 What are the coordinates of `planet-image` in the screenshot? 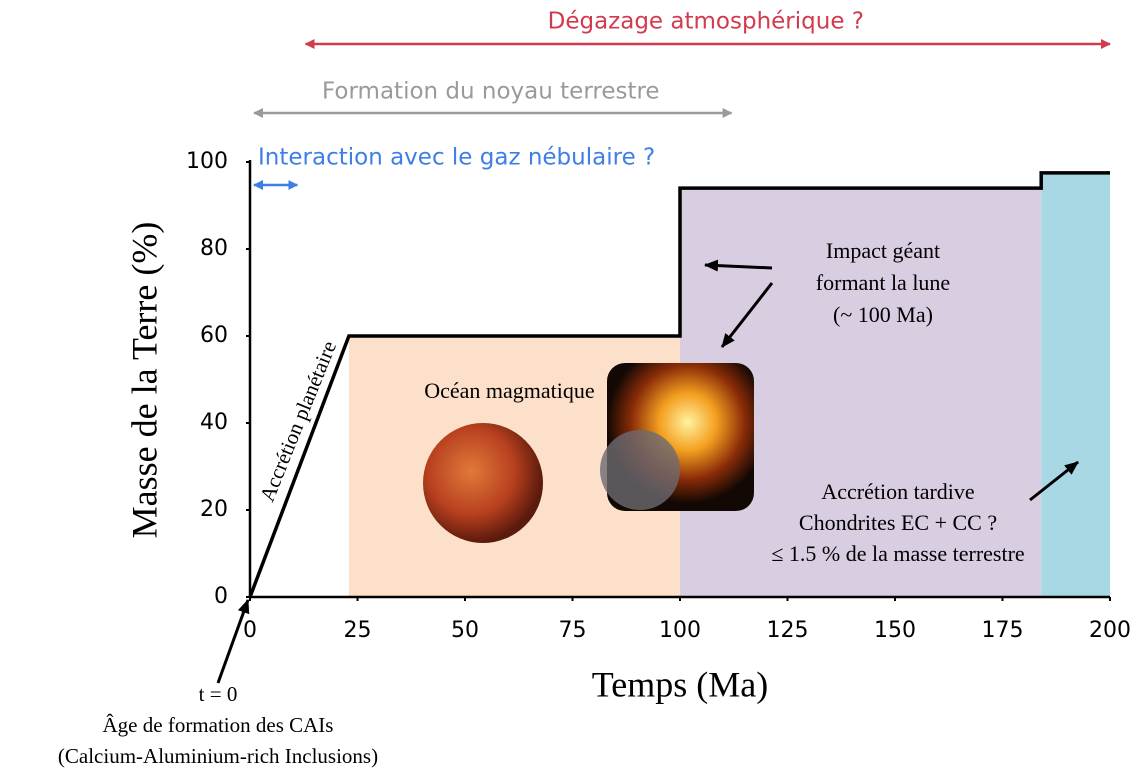 It's located at (483, 483).